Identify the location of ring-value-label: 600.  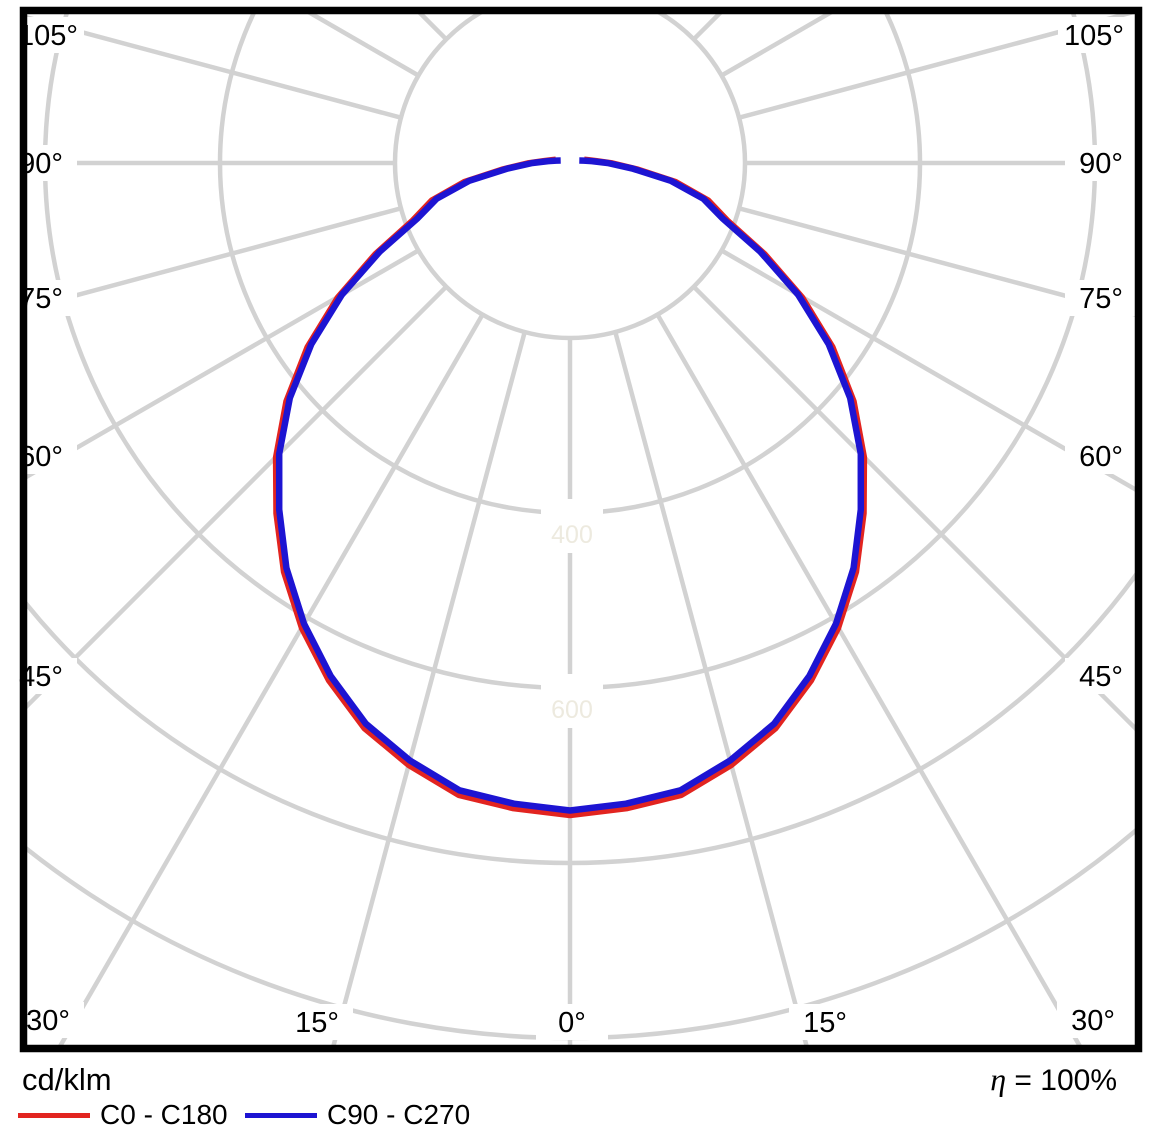
(572, 710).